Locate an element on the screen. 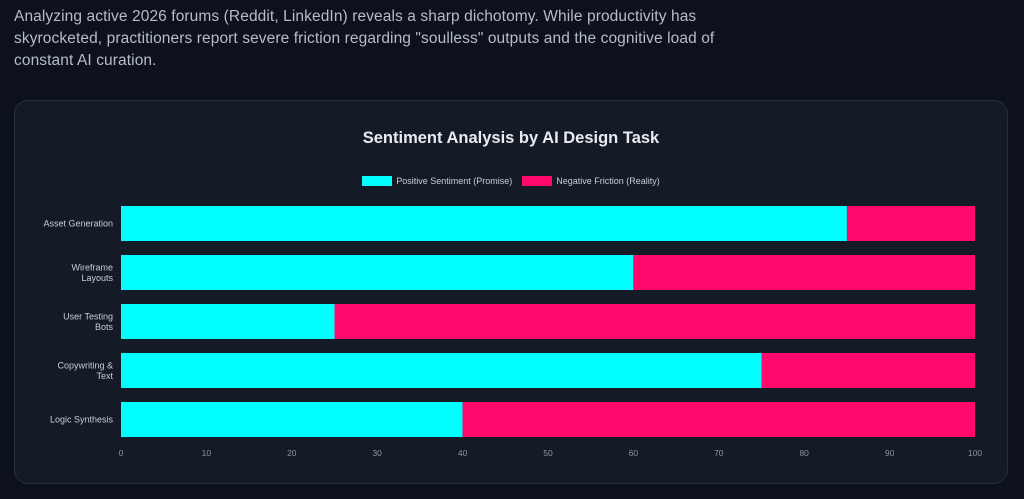 Image resolution: width=1024 pixels, height=499 pixels. x-tick-label-7: 70 is located at coordinates (719, 453).